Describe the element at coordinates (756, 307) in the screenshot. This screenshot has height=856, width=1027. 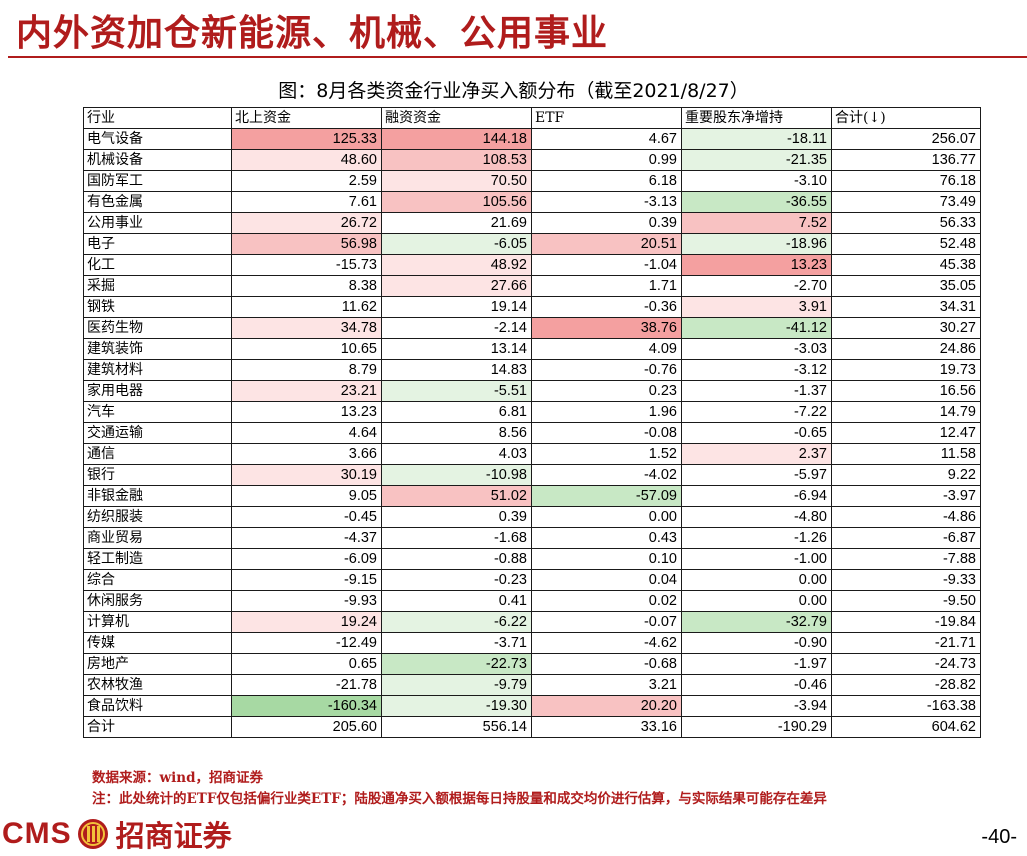
I see `shareholder-value-cell: 3.91` at that location.